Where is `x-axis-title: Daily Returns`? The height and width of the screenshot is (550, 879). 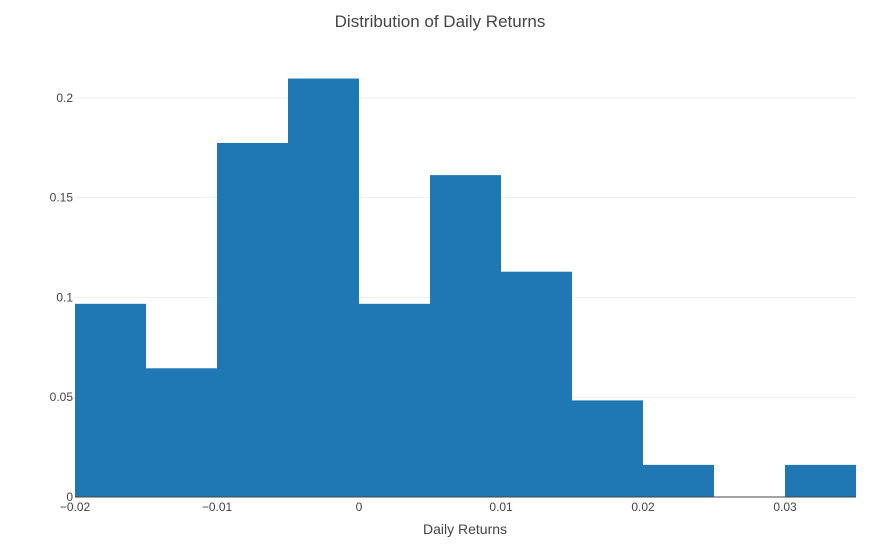 x-axis-title: Daily Returns is located at coordinates (465, 529).